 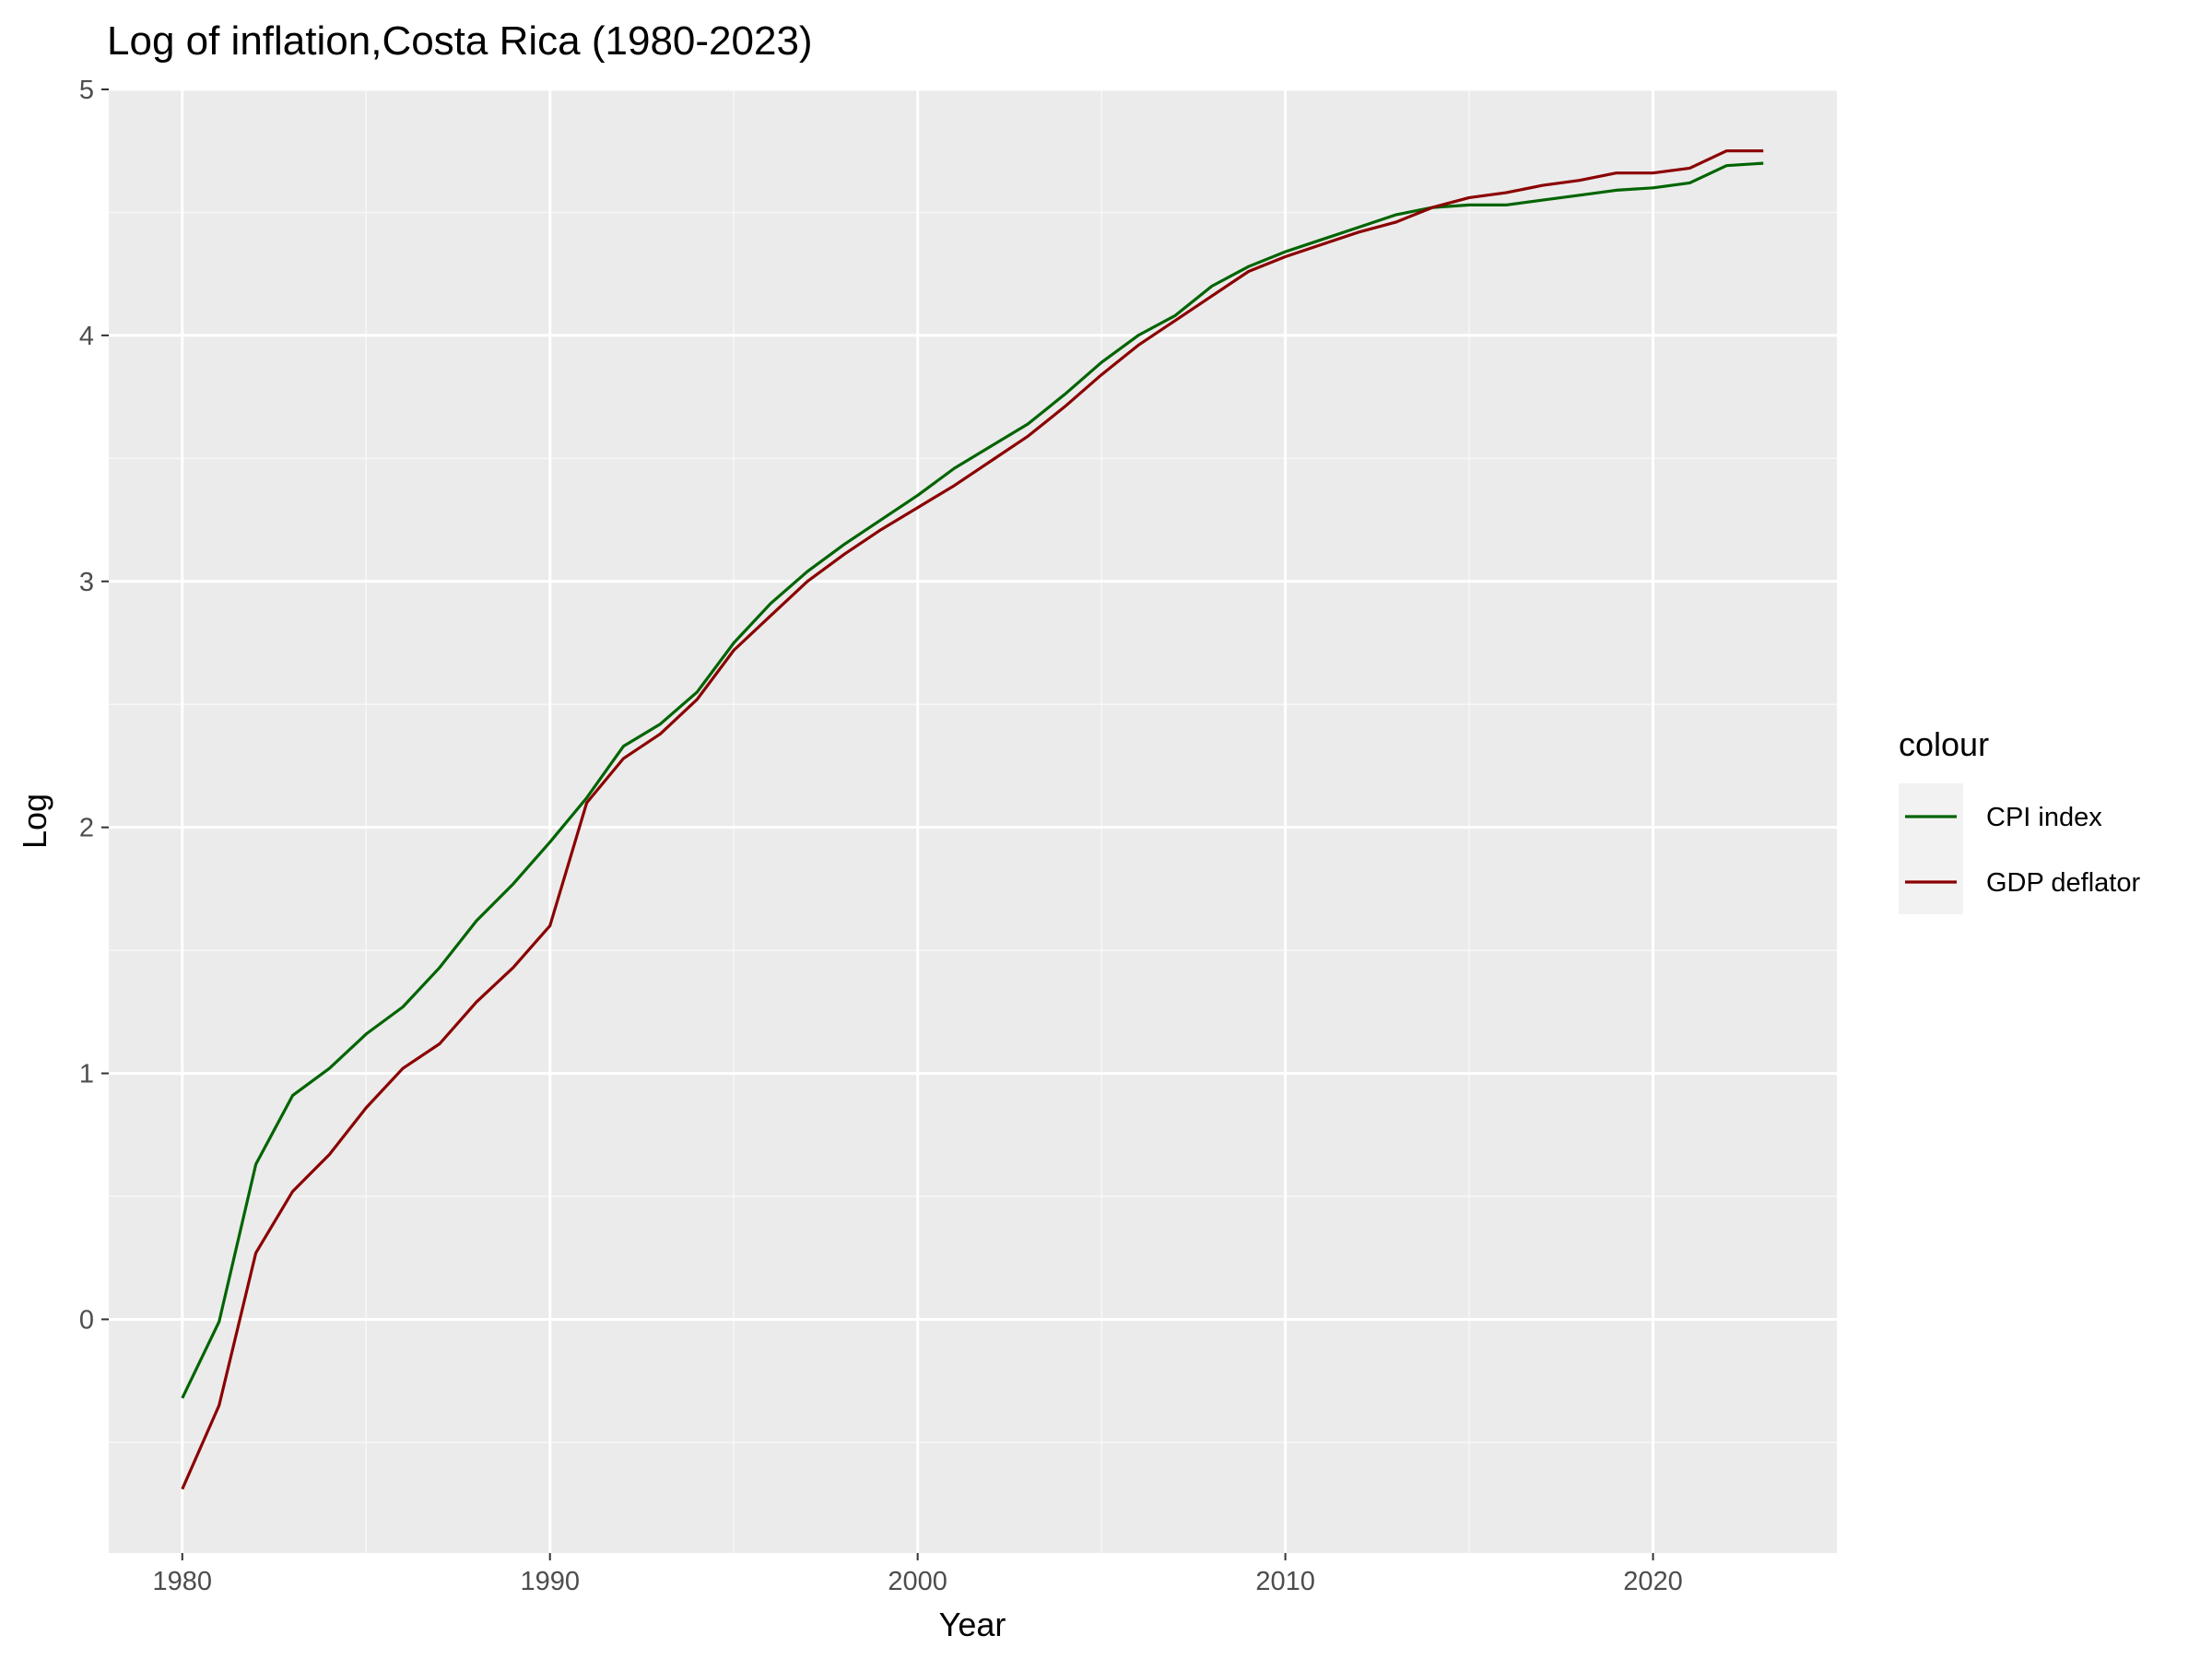 What do you see at coordinates (972, 1624) in the screenshot?
I see `x-axis-title: Year` at bounding box center [972, 1624].